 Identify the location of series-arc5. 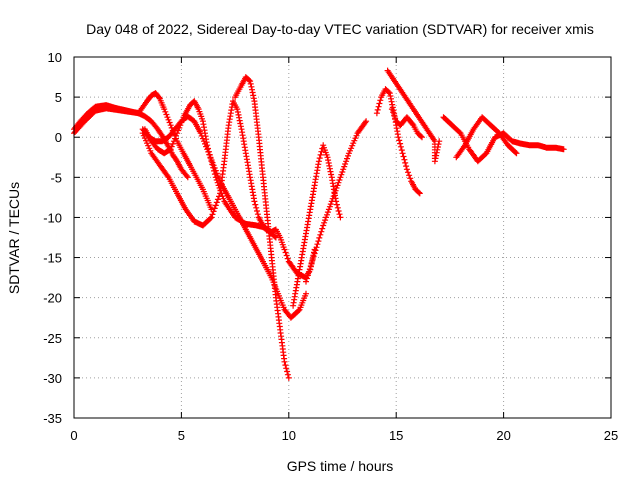
(228, 189).